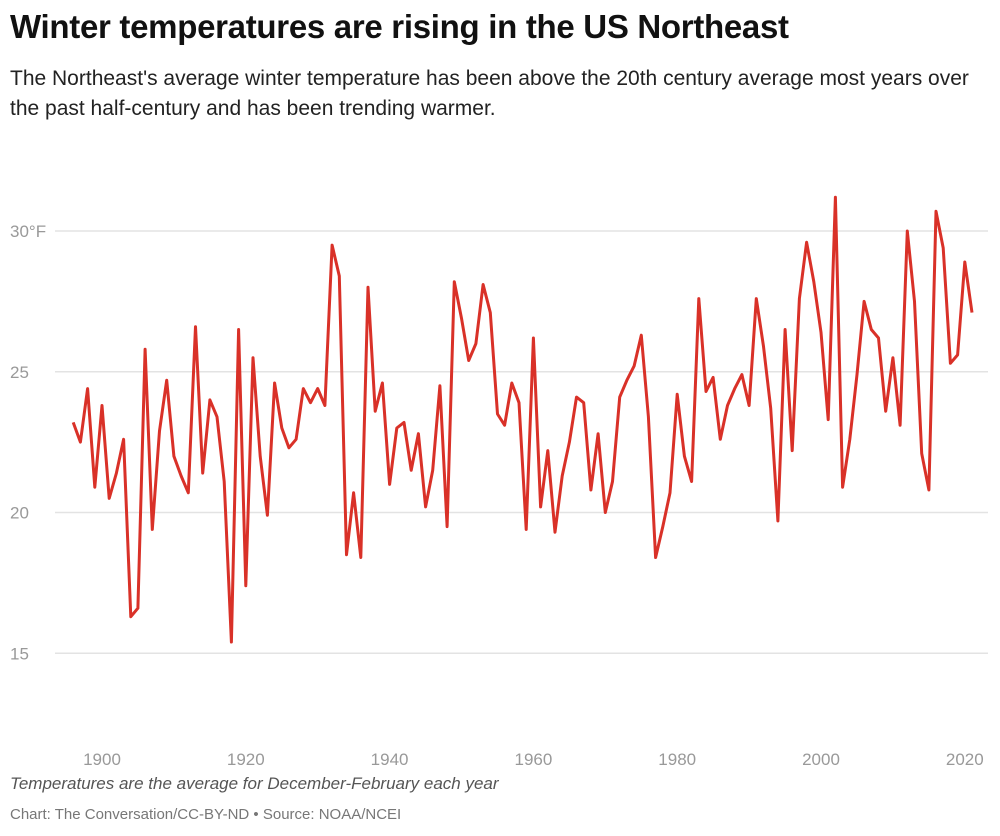 The height and width of the screenshot is (836, 1000). Describe the element at coordinates (390, 759) in the screenshot. I see `x-tick-label: 1940` at that location.